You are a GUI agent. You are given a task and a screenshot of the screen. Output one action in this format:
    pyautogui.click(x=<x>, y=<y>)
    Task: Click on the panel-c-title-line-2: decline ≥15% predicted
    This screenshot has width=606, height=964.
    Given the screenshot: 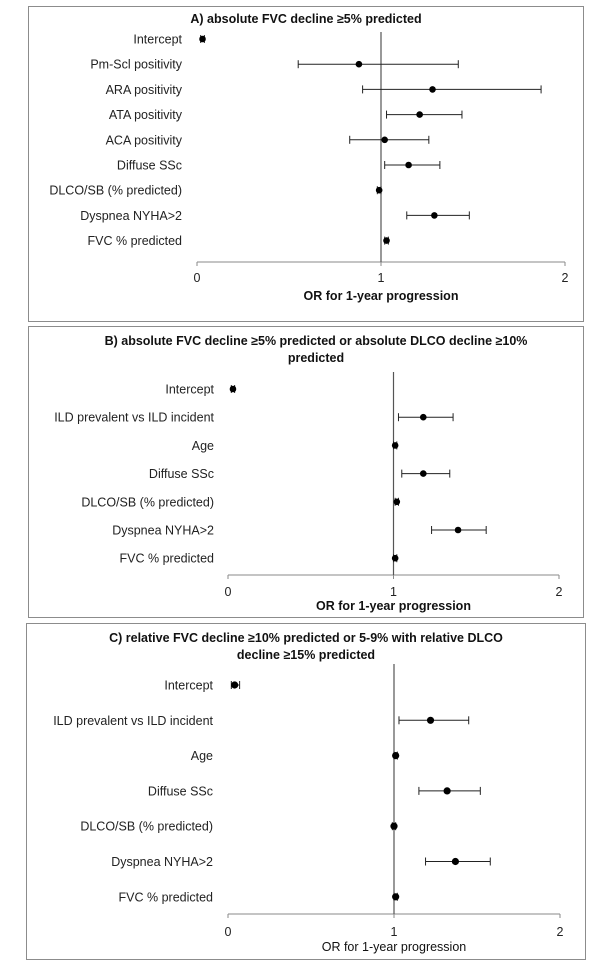 What is the action you would take?
    pyautogui.click(x=306, y=655)
    